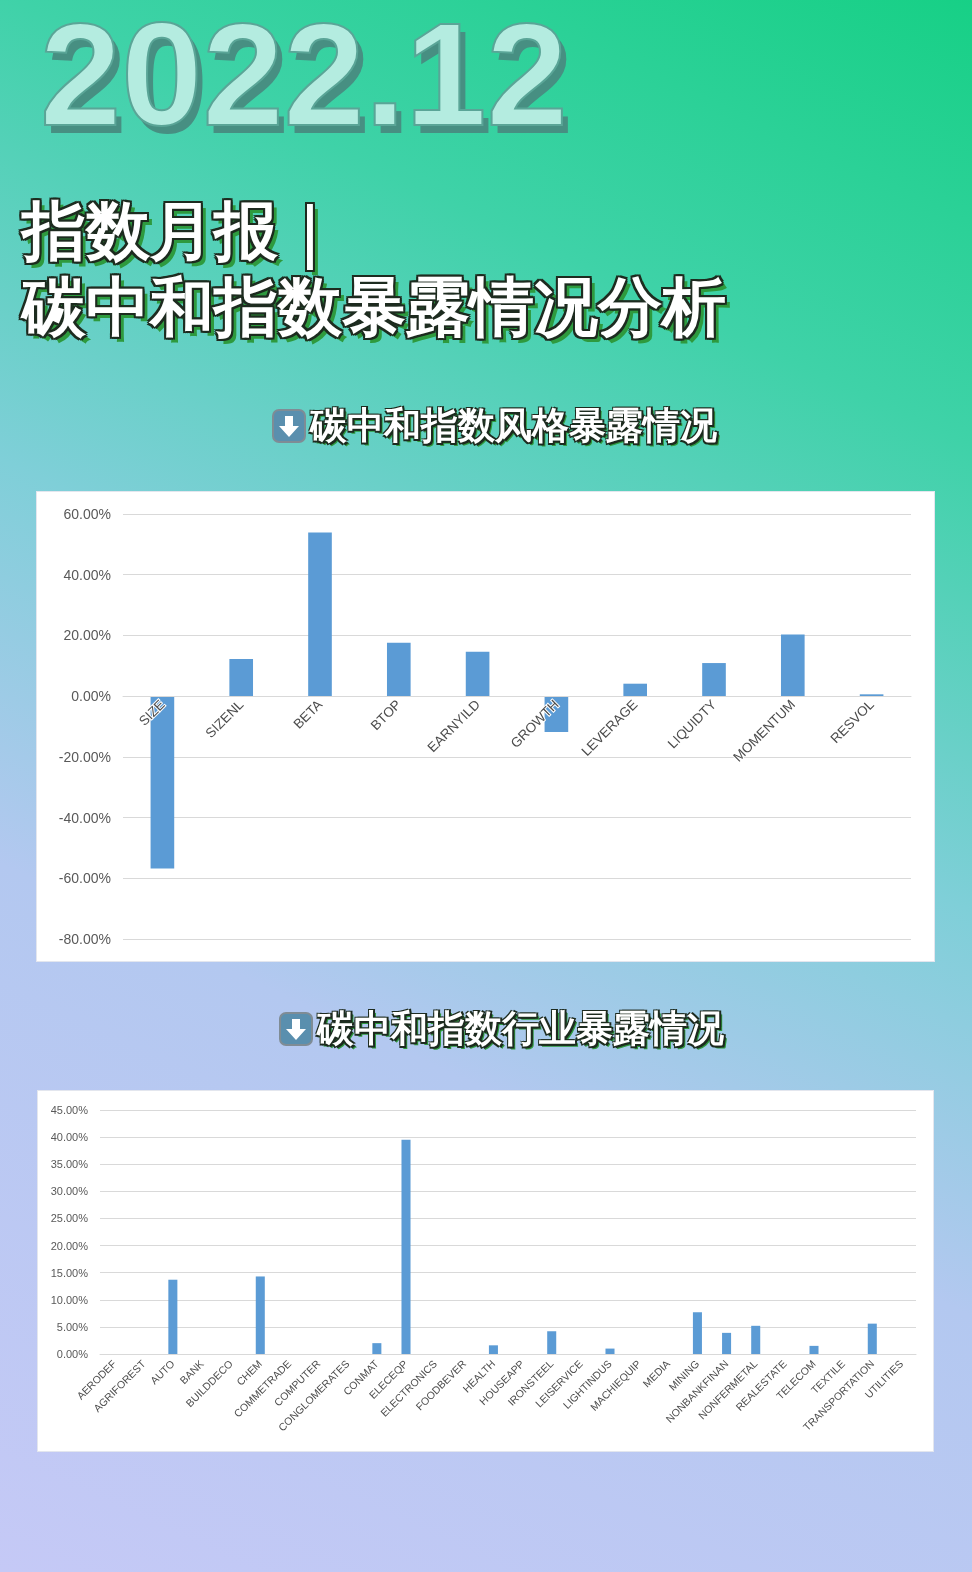 The image size is (972, 1572). I want to click on text: 碳中和指数暴露情况分析, so click(374, 307).